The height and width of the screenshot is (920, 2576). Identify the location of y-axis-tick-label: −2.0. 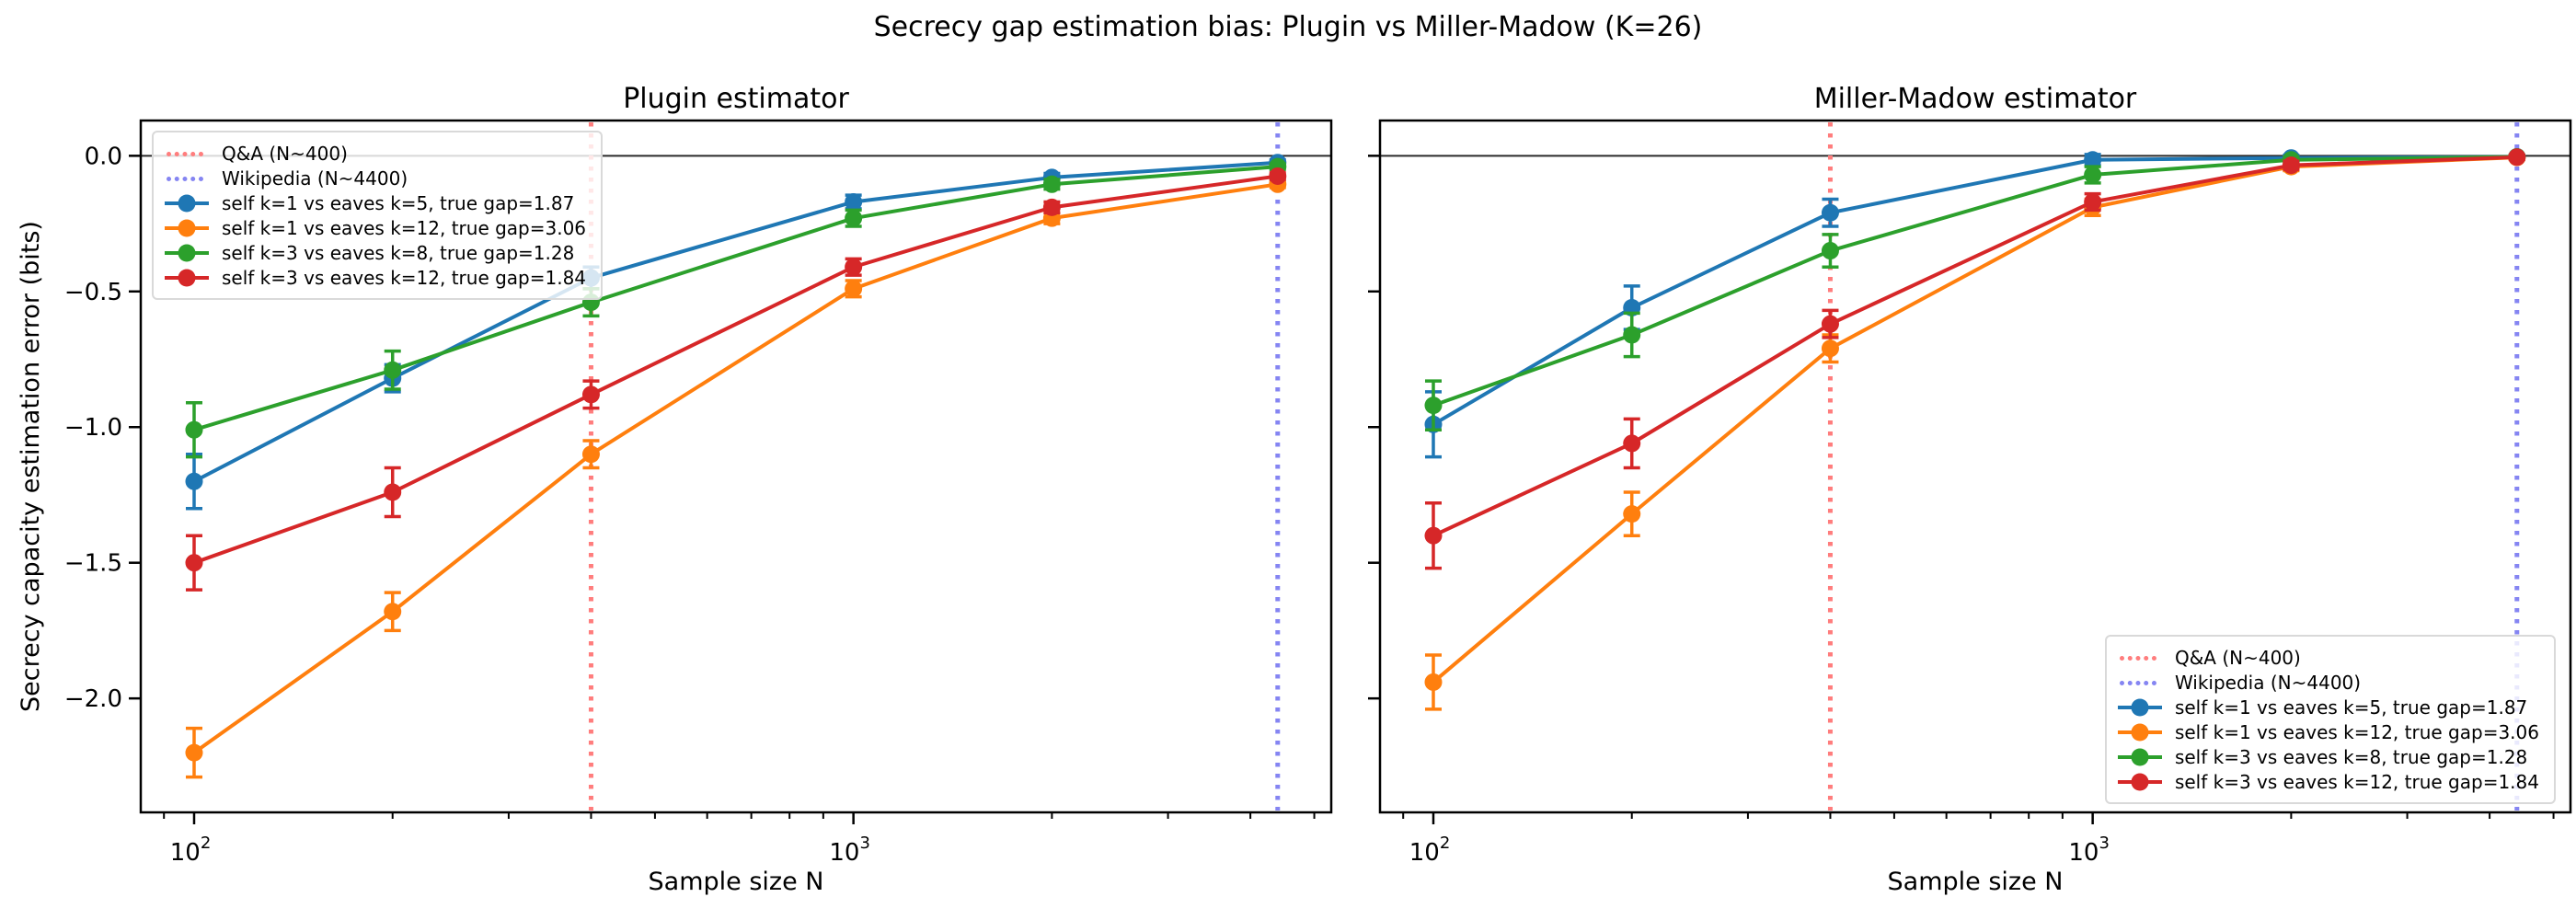
(93, 699).